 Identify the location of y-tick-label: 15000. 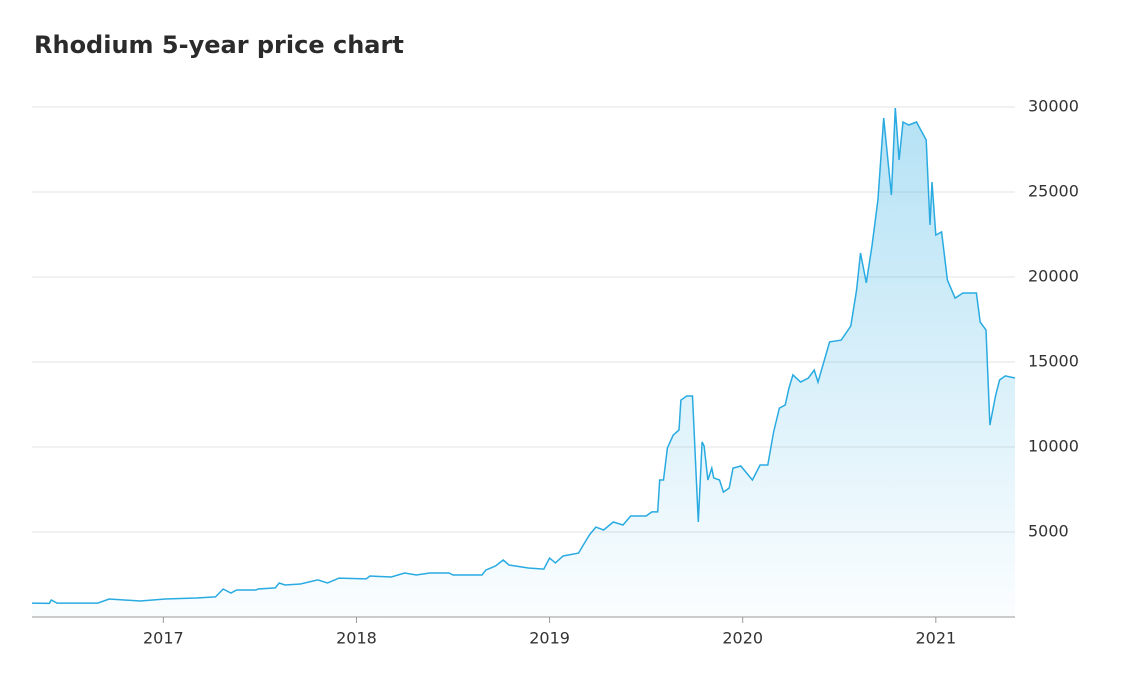
(1053, 361).